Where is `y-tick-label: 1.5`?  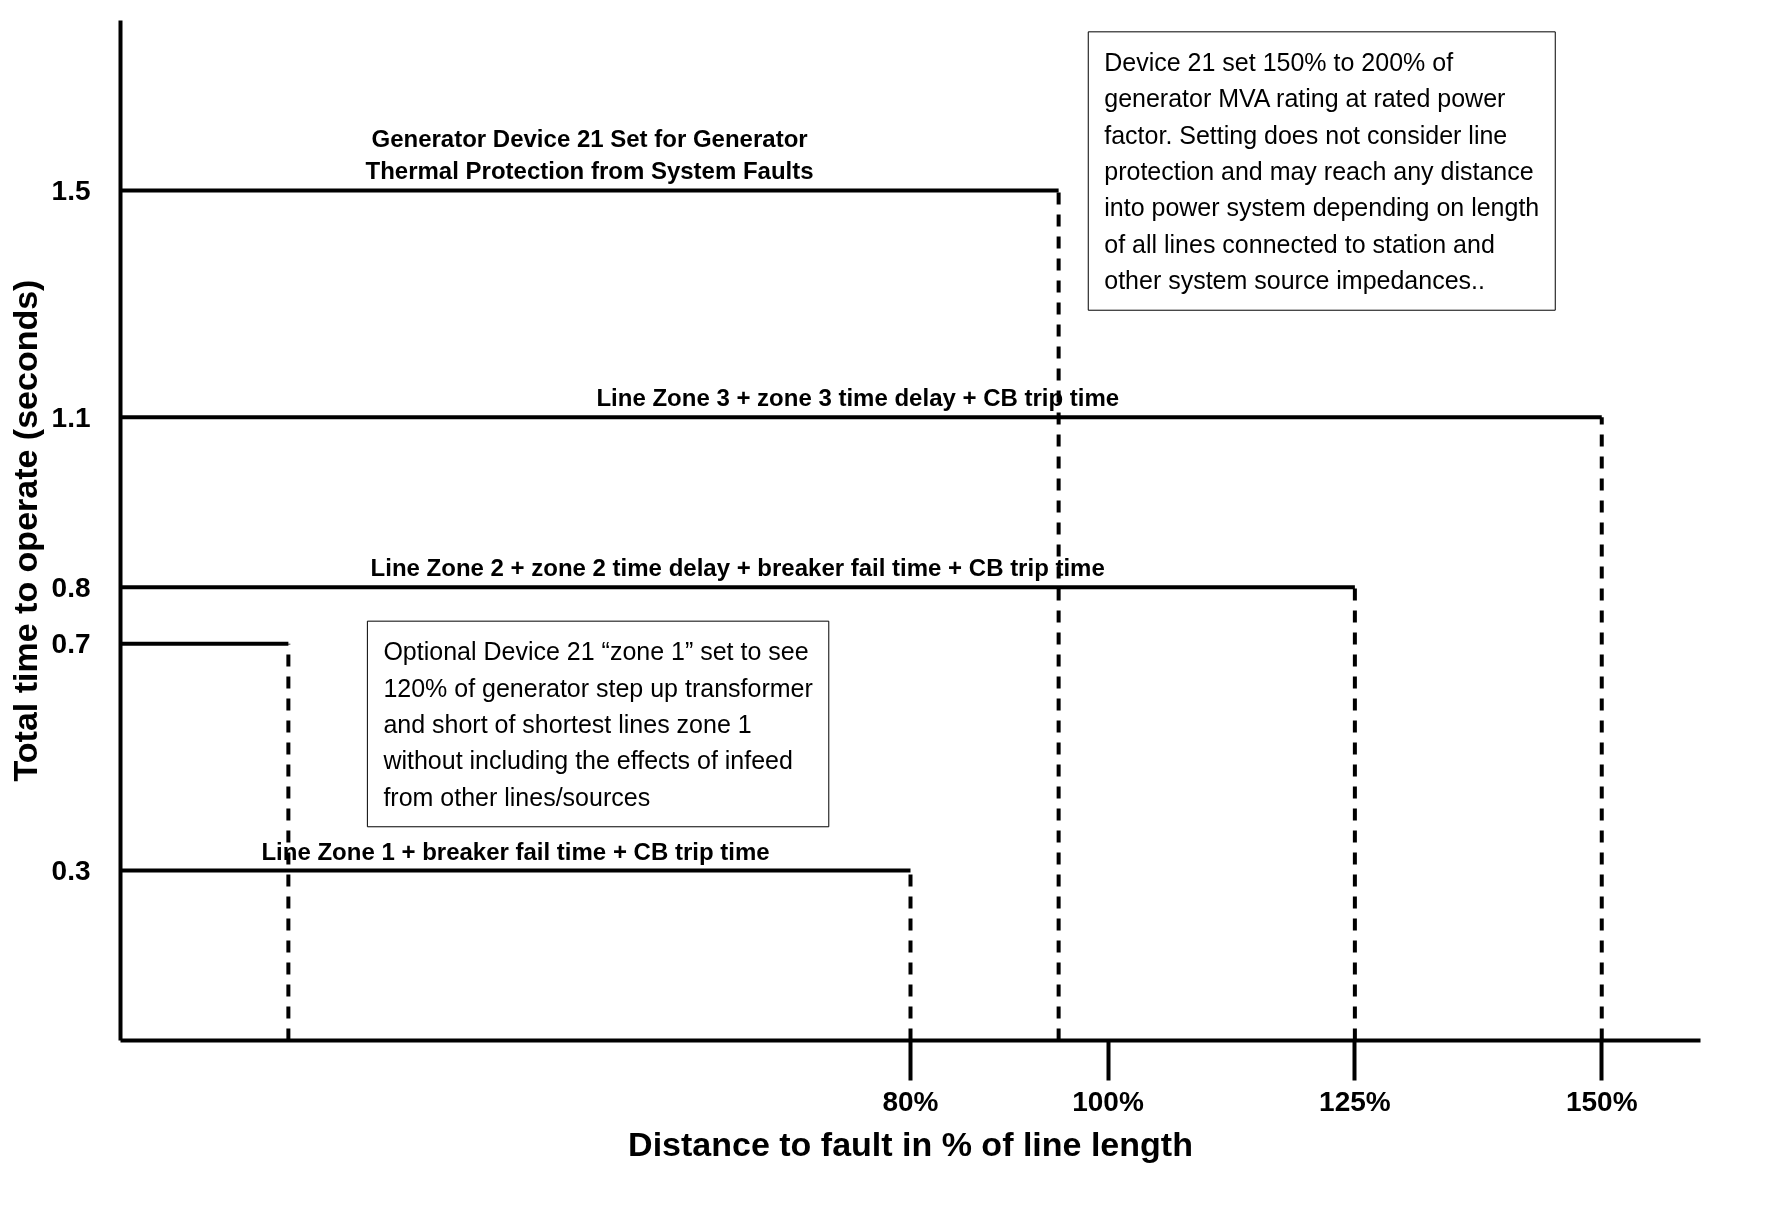
y-tick-label: 1.5 is located at coordinates (71, 190).